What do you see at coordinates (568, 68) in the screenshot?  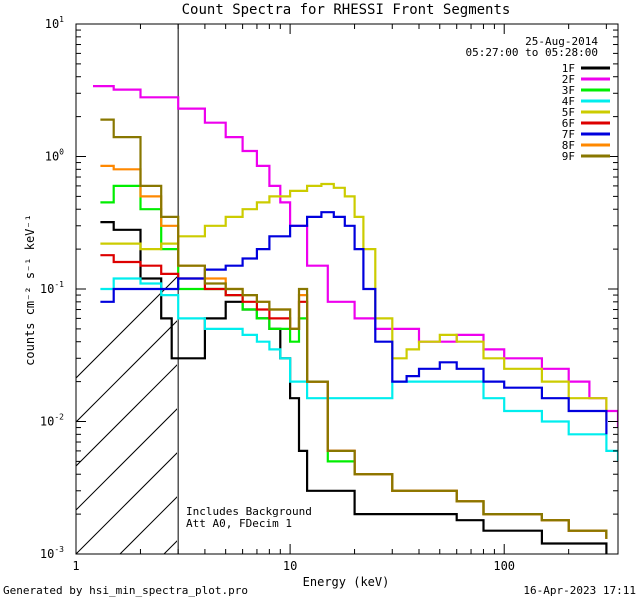 I see `legend-label-1f: 1F` at bounding box center [568, 68].